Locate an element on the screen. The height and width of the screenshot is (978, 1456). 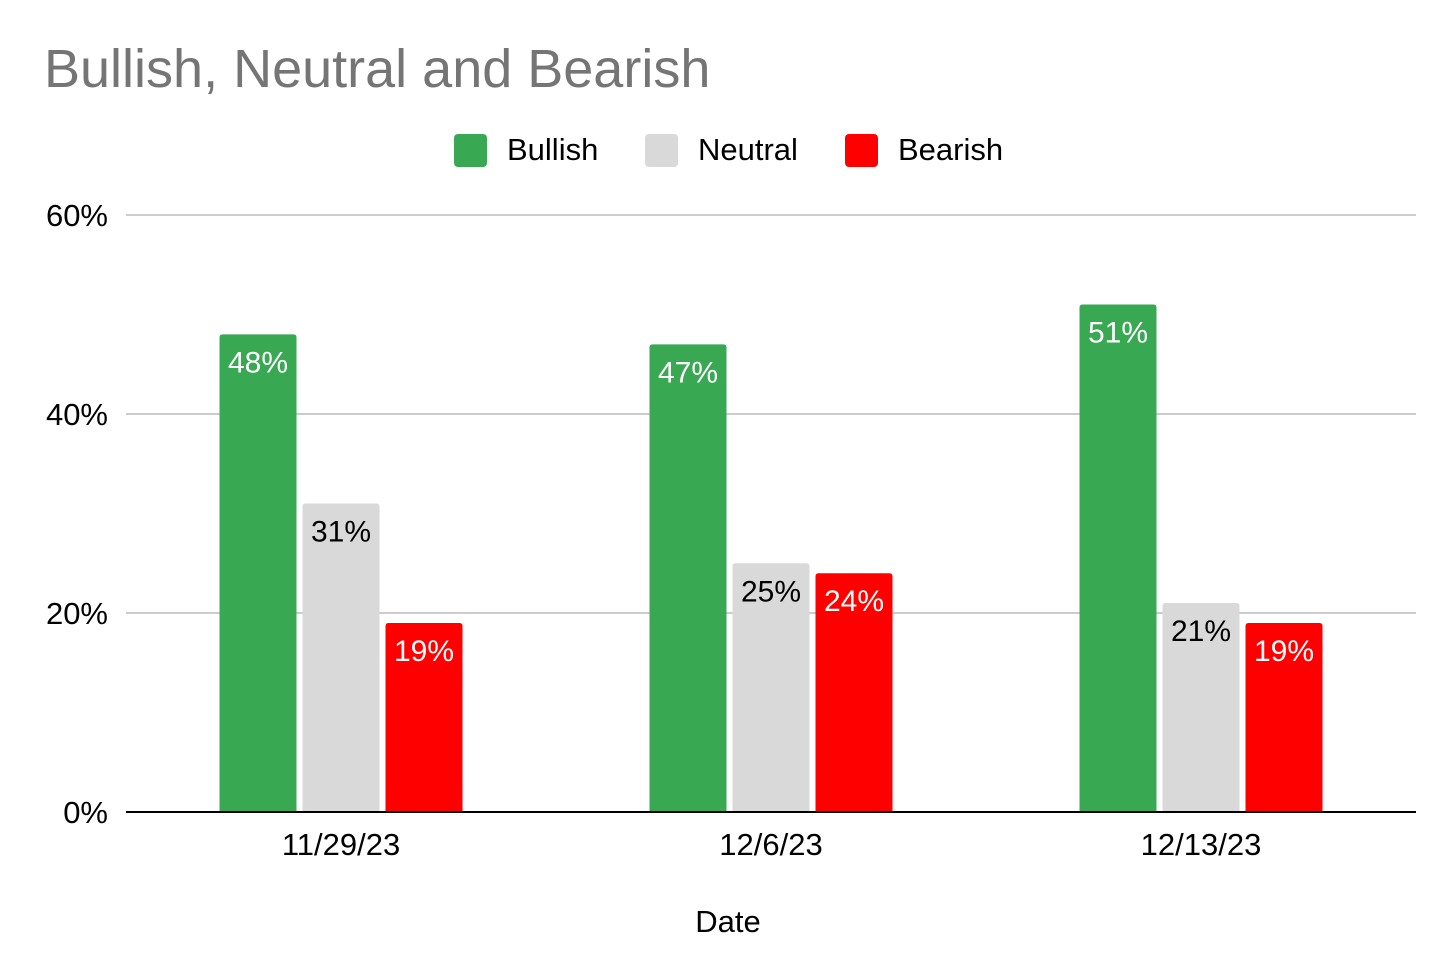
y-tick-label: 20% is located at coordinates (77, 613).